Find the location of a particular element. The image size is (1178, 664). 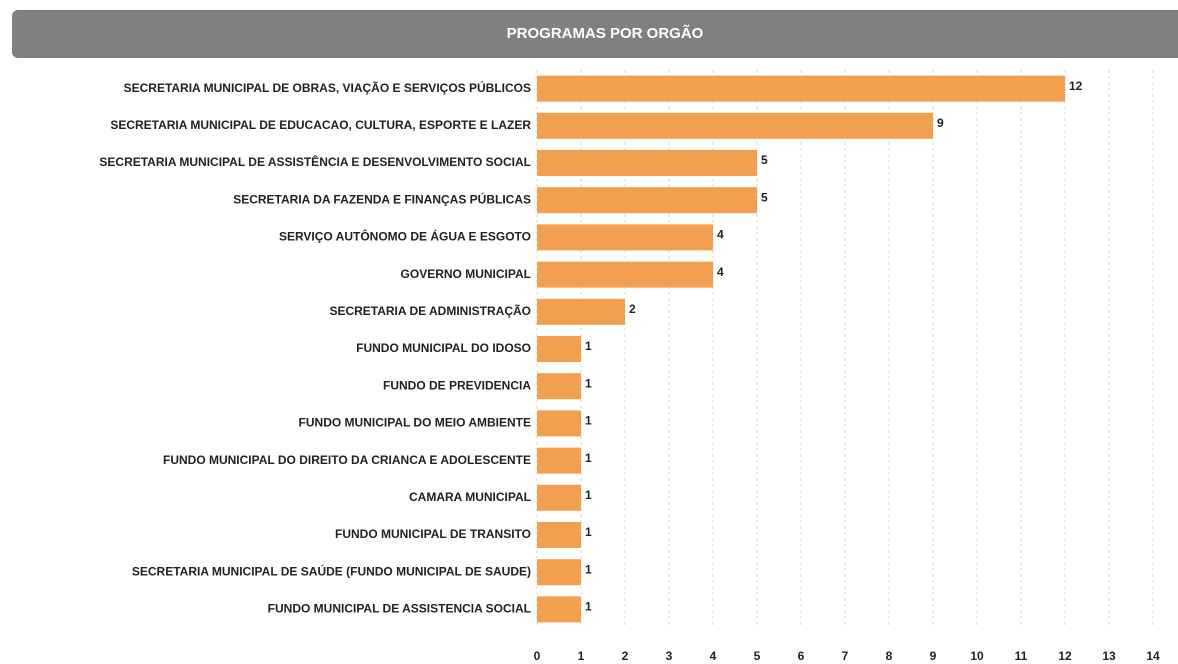

x-tick-label: 14 is located at coordinates (1153, 656).